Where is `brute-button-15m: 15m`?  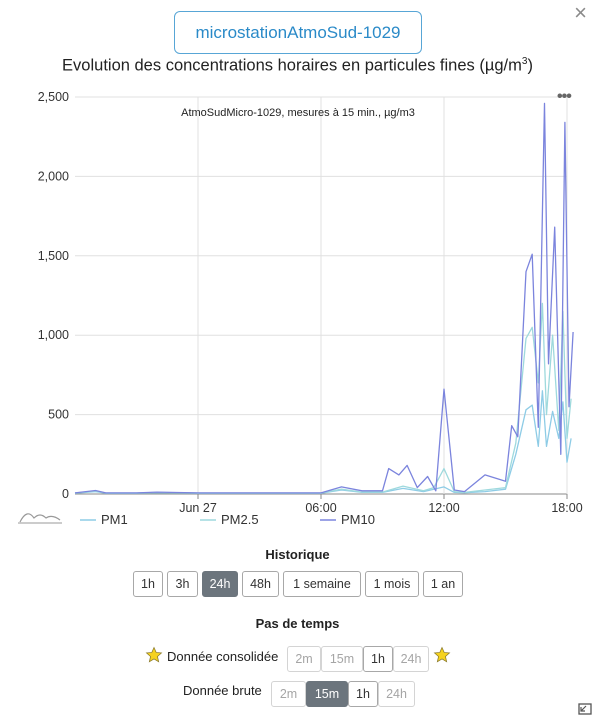
brute-button-15m: 15m is located at coordinates (327, 694).